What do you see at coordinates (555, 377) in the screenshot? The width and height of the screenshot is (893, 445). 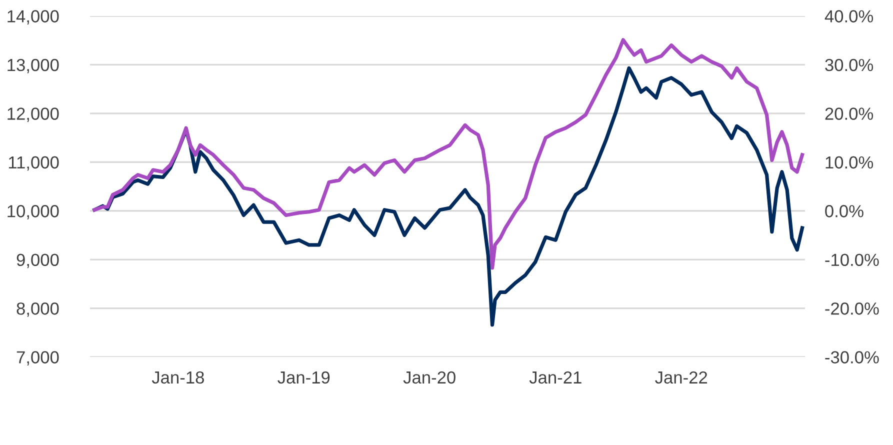 I see `x-tick-label: Jan-21` at bounding box center [555, 377].